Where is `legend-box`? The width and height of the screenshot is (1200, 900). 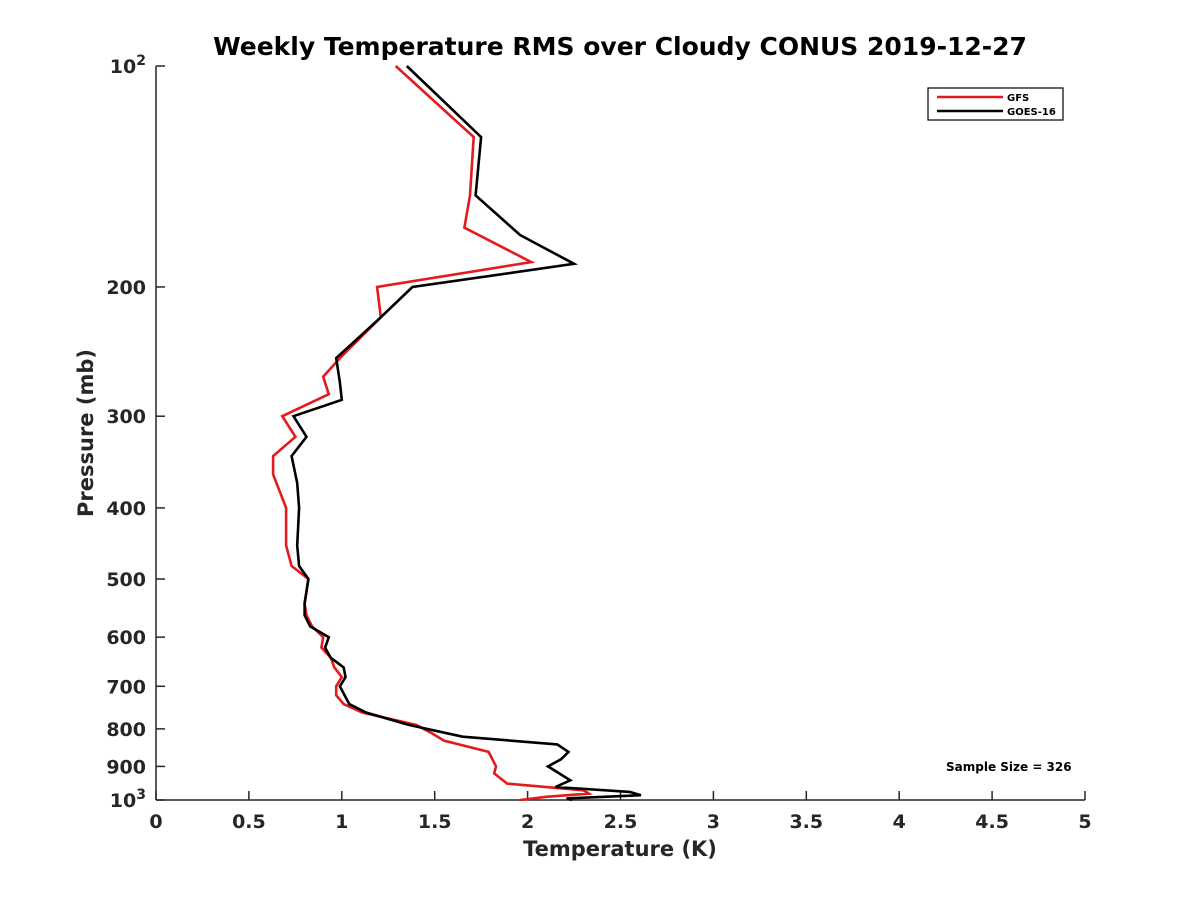 legend-box is located at coordinates (995, 104).